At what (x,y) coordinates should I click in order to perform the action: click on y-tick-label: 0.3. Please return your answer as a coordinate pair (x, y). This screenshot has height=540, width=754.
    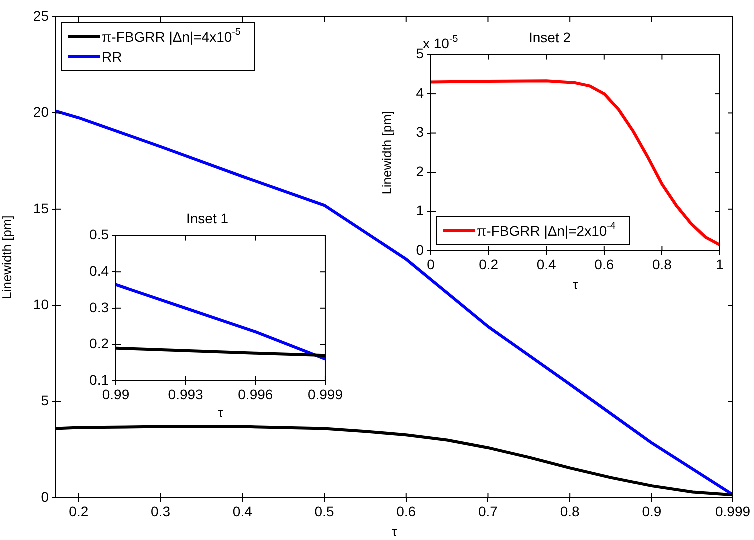
    Looking at the image, I should click on (100, 307).